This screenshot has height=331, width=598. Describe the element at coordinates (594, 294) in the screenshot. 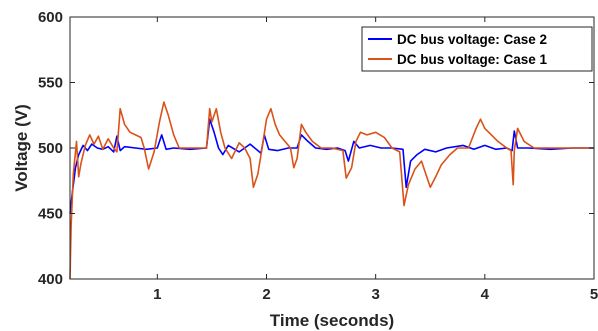

I see `x-tick-label: 5` at that location.